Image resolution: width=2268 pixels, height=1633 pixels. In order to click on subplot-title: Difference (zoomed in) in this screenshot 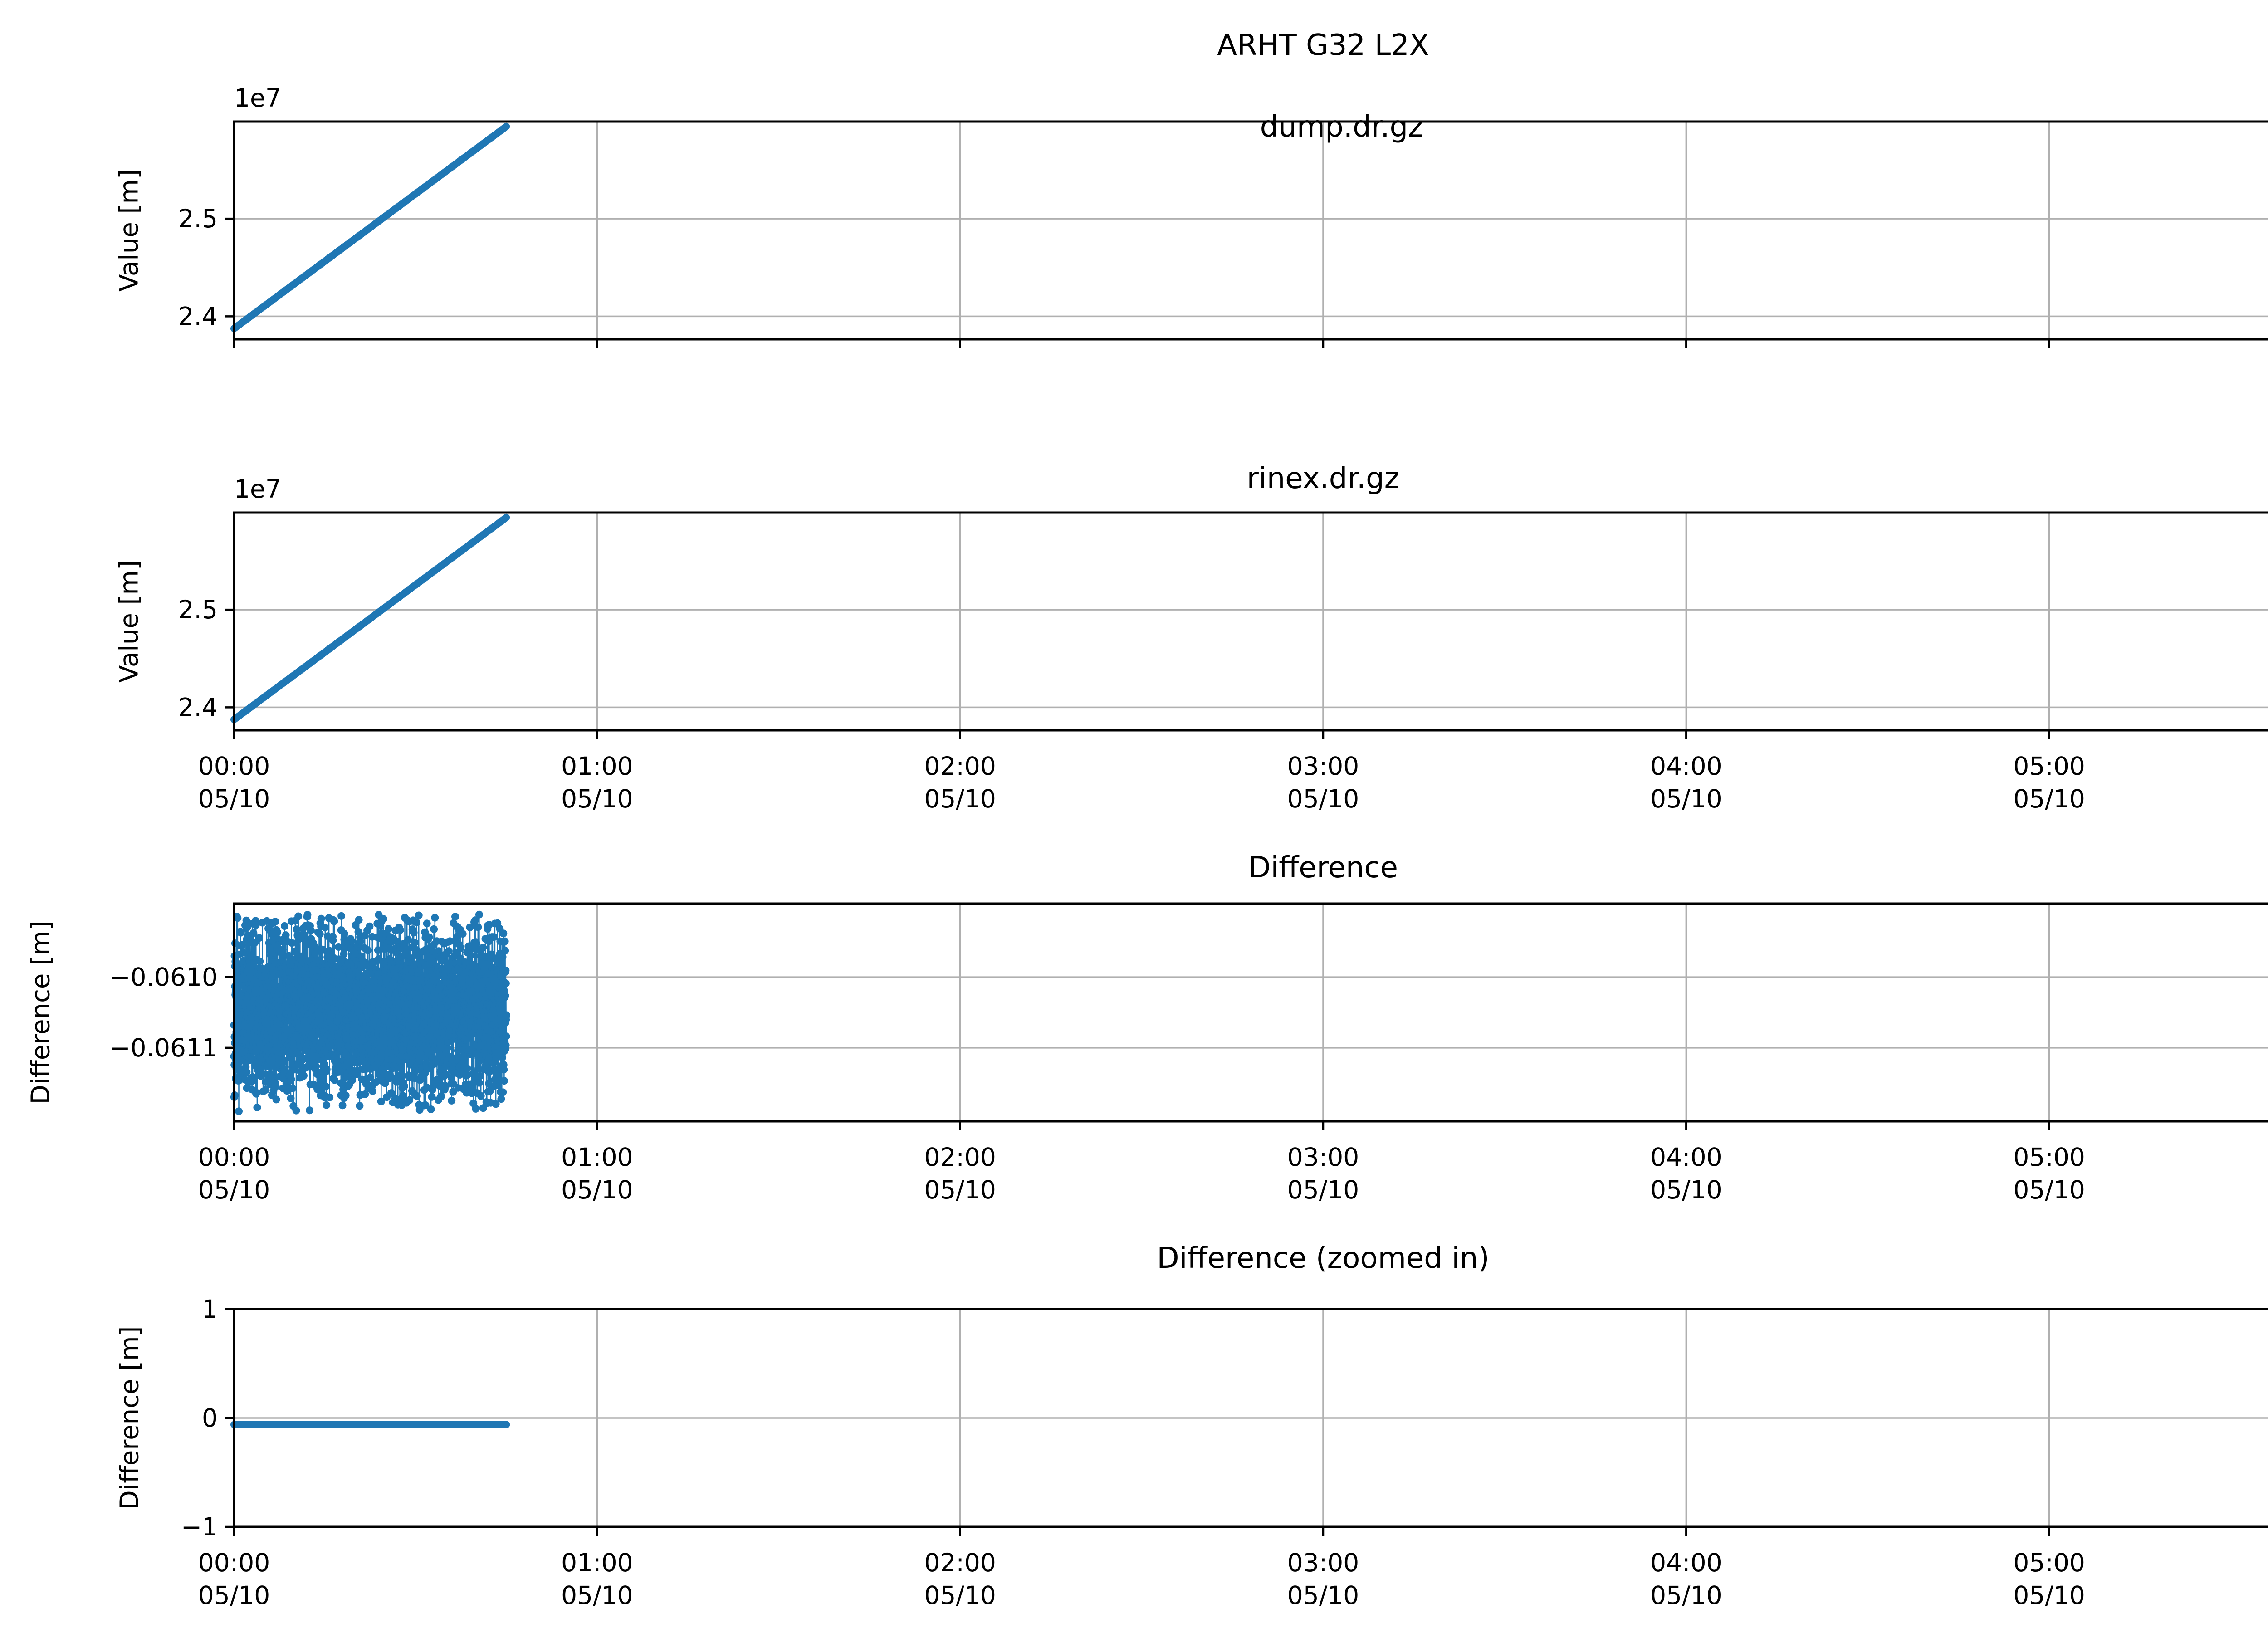, I will do `click(1324, 1258)`.